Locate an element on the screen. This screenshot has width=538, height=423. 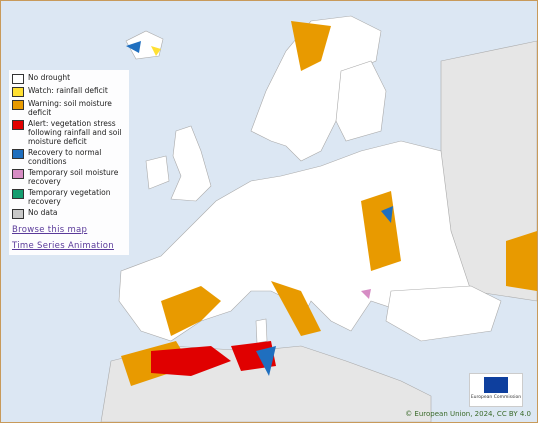
legend-item: Recovery to normal conditions is located at coordinates (69, 157).